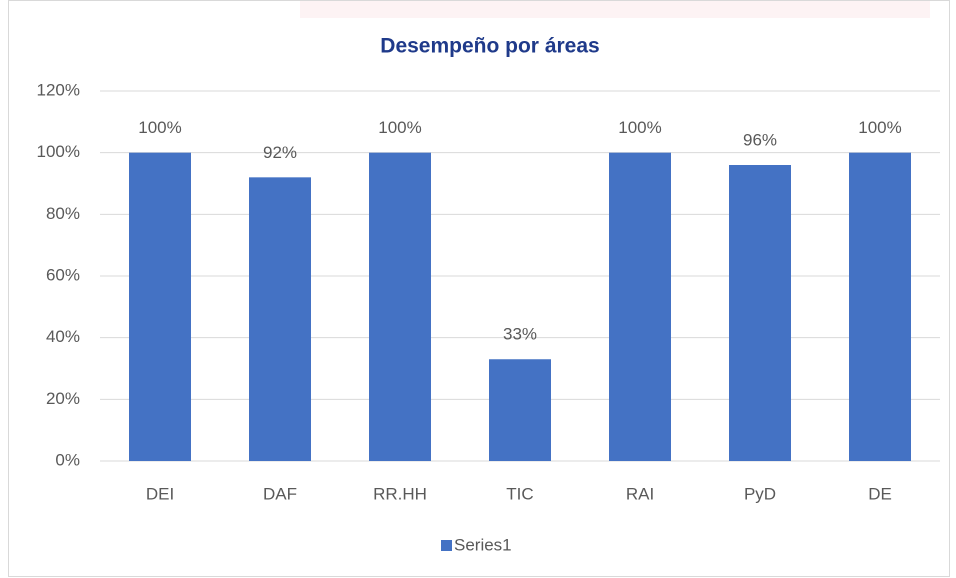 The height and width of the screenshot is (578, 956). What do you see at coordinates (880, 493) in the screenshot?
I see `x-tick-label: DE` at bounding box center [880, 493].